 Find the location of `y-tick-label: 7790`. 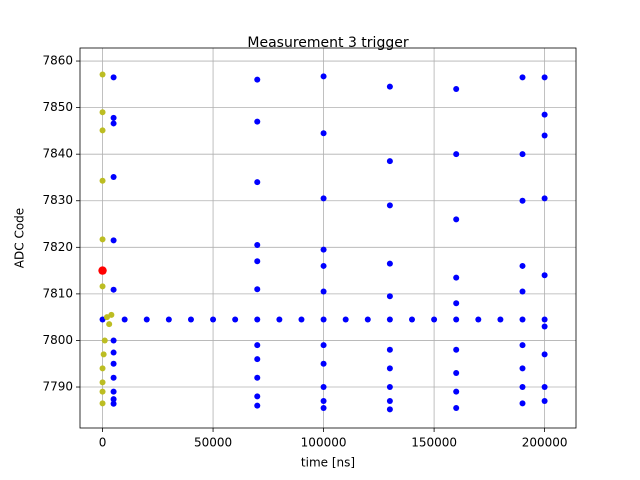

y-tick-label: 7790 is located at coordinates (57, 387).